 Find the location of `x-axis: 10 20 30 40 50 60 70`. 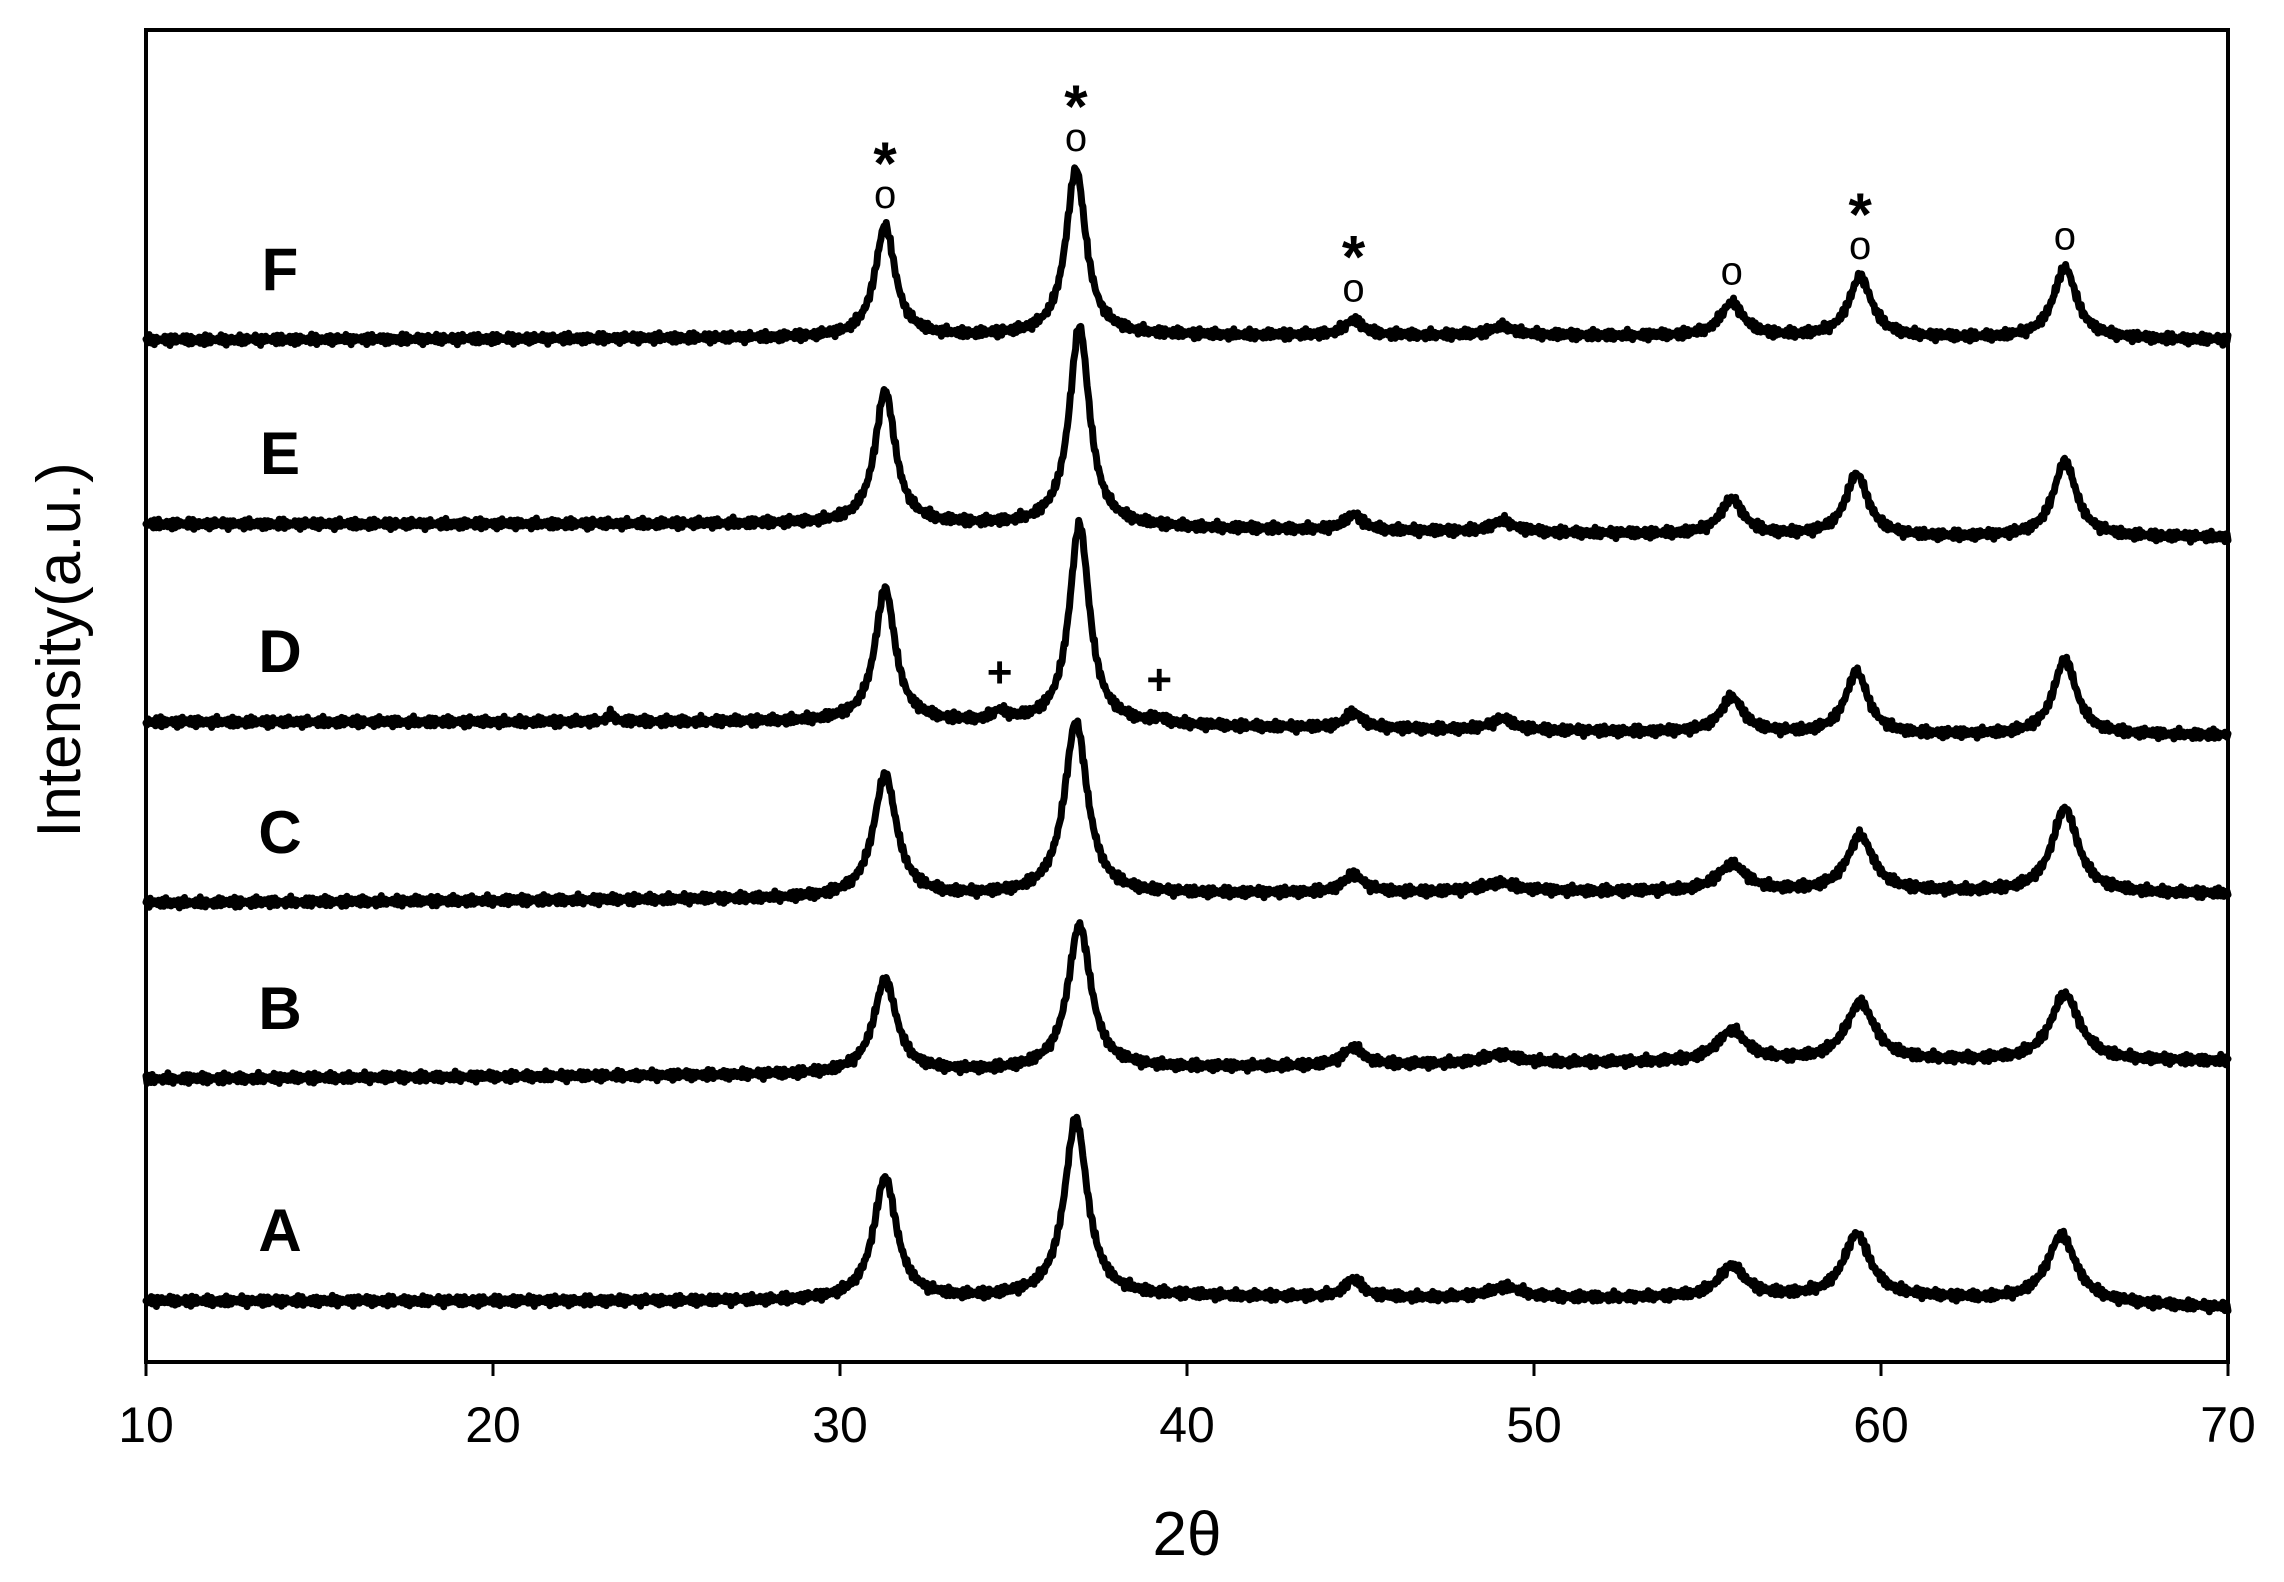

x-axis: 10 20 30 40 50 60 70 is located at coordinates (1187, 1407).